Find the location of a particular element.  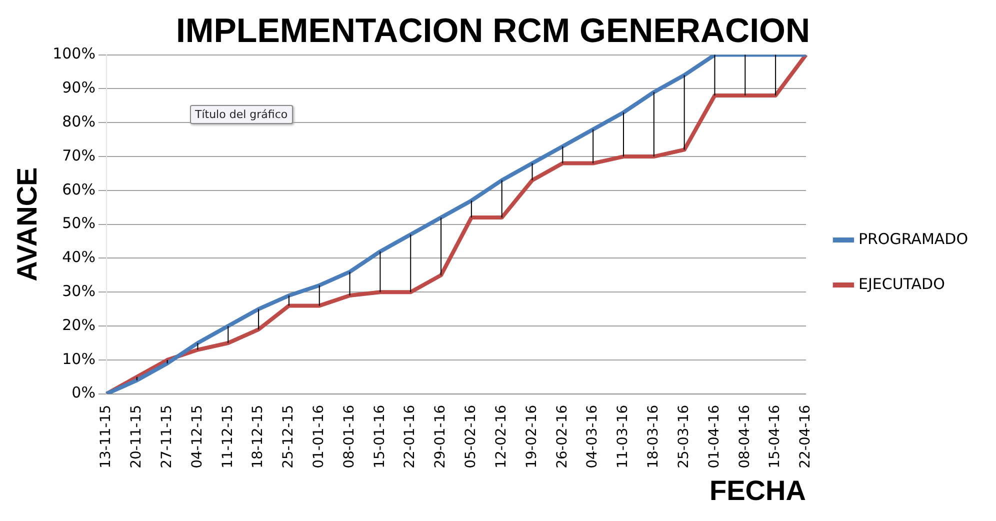

x-tick-label: 22-04-16 is located at coordinates (806, 436).